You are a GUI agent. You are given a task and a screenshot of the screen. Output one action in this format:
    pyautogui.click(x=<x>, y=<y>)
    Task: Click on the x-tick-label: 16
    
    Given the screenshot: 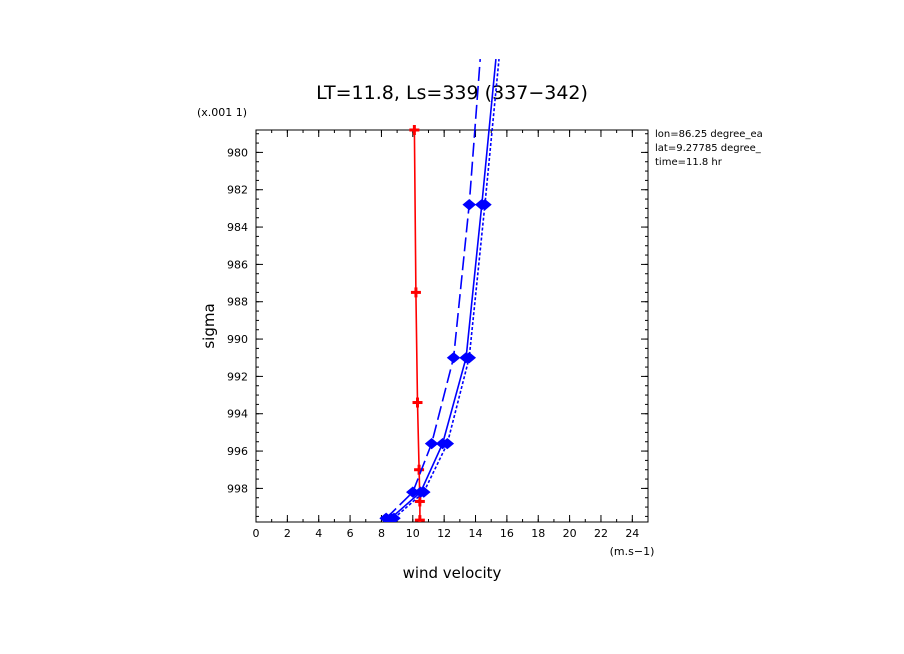 What is the action you would take?
    pyautogui.click(x=507, y=533)
    